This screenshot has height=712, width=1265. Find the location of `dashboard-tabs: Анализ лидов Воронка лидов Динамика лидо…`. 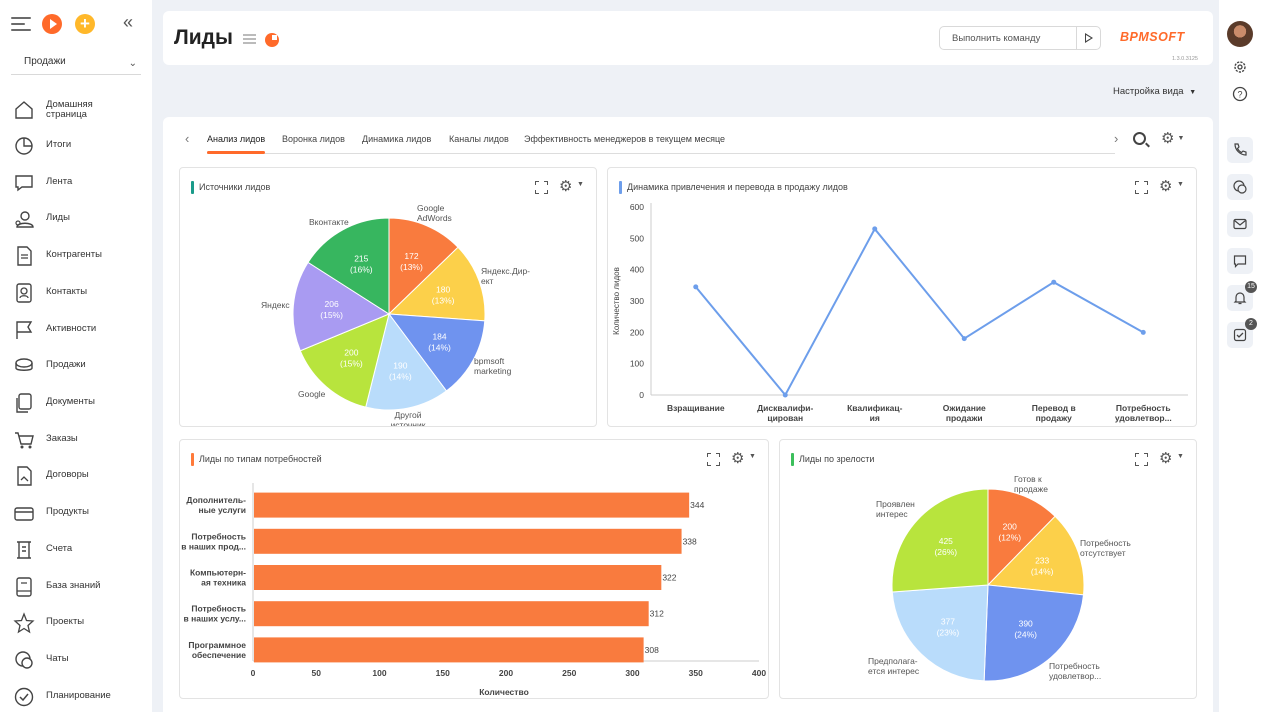

dashboard-tabs: Анализ лидов Воронка лидов Динамика лидо… is located at coordinates (661, 135).